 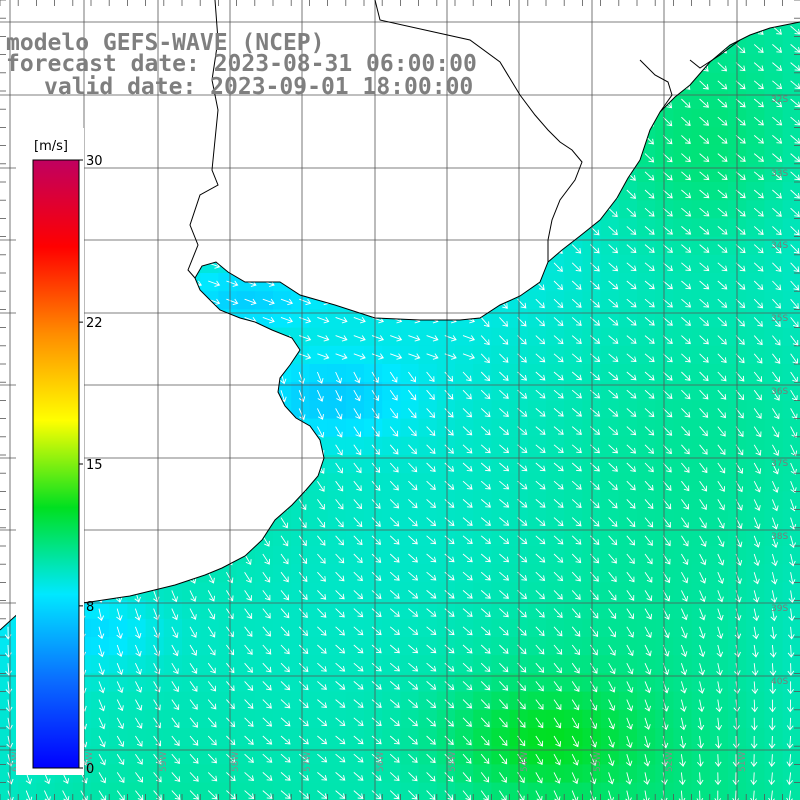 I want to click on latitude-label: 33S, so click(x=779, y=174).